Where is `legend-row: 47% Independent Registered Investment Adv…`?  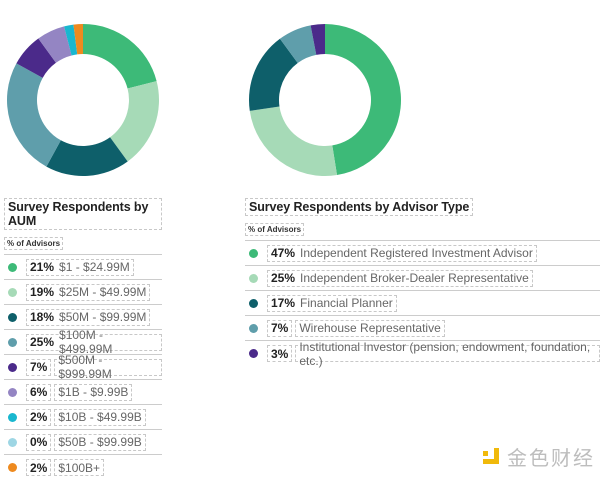 legend-row: 47% Independent Registered Investment Adv… is located at coordinates (422, 253).